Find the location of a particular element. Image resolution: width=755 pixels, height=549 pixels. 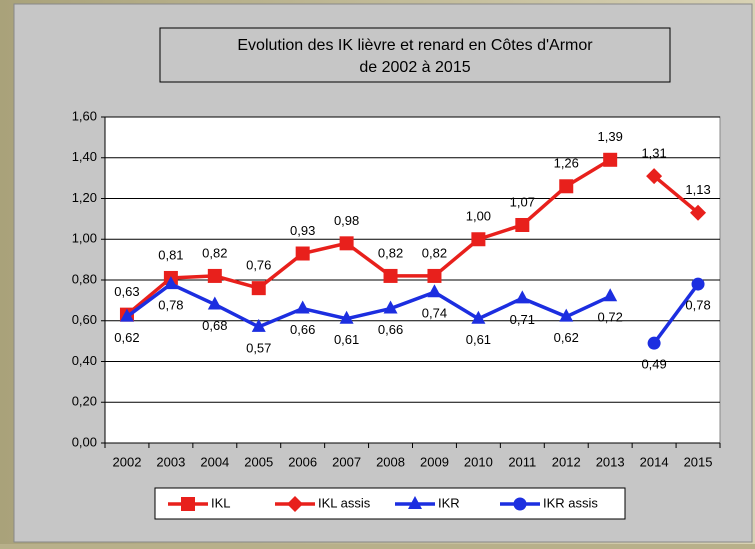

legend-label: IKL is located at coordinates (221, 502).